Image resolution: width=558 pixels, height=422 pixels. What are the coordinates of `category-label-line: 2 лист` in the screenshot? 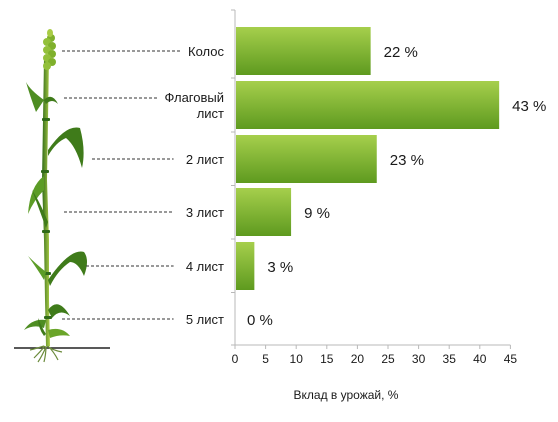 It's located at (205, 159).